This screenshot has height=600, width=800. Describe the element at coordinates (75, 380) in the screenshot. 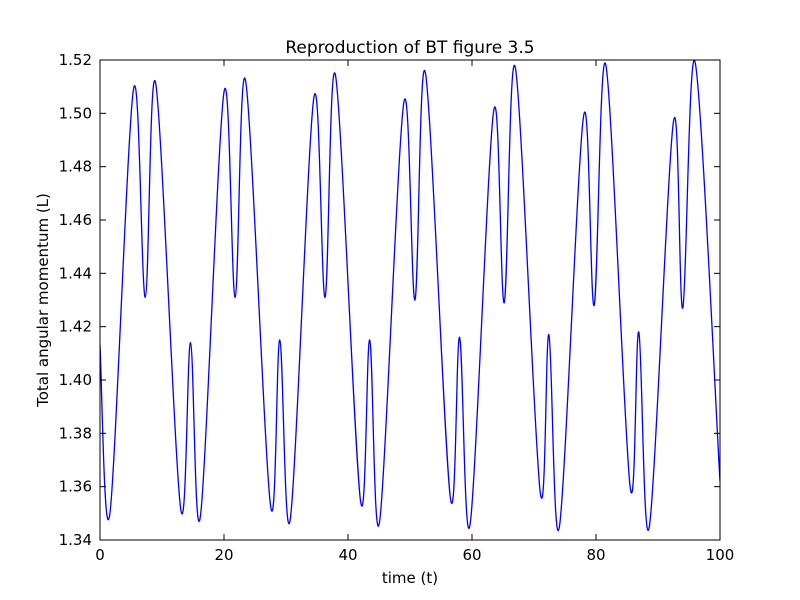

I see `y-tick-label: 1.40` at that location.